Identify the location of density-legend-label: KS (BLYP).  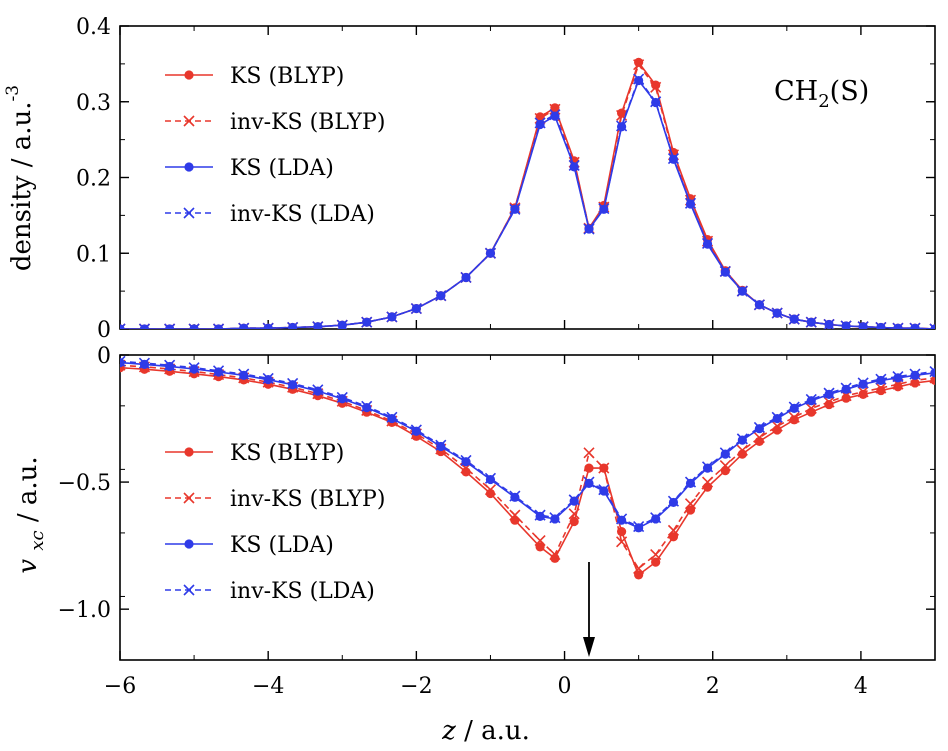
(287, 76).